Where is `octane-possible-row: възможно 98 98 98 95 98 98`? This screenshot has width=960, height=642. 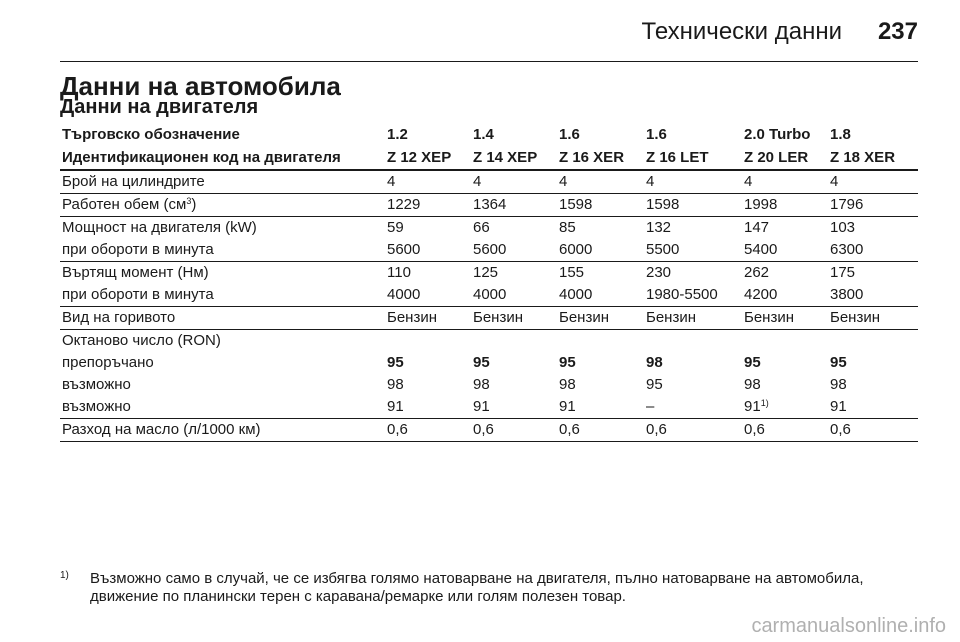 octane-possible-row: възможно 98 98 98 95 98 98 is located at coordinates (489, 385).